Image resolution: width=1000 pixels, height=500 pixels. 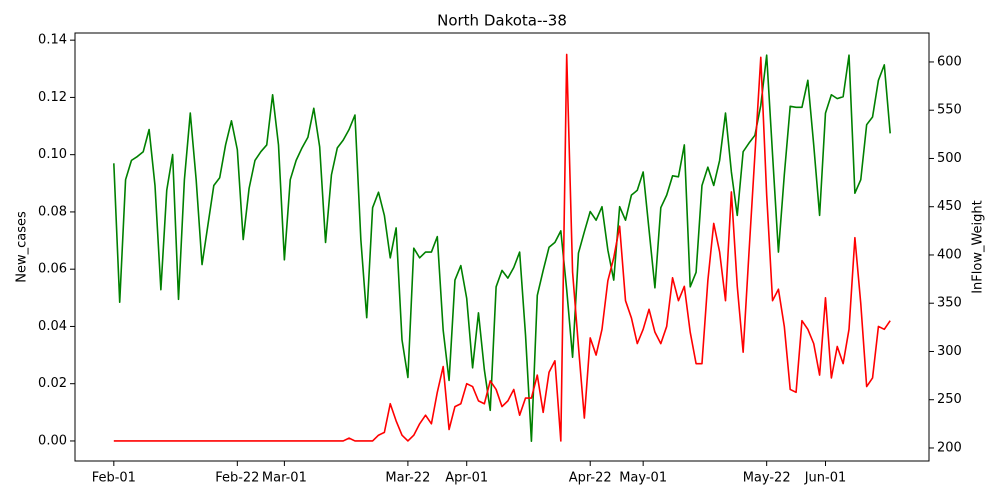 What do you see at coordinates (284, 478) in the screenshot?
I see `x-tick-label: Mar-01` at bounding box center [284, 478].